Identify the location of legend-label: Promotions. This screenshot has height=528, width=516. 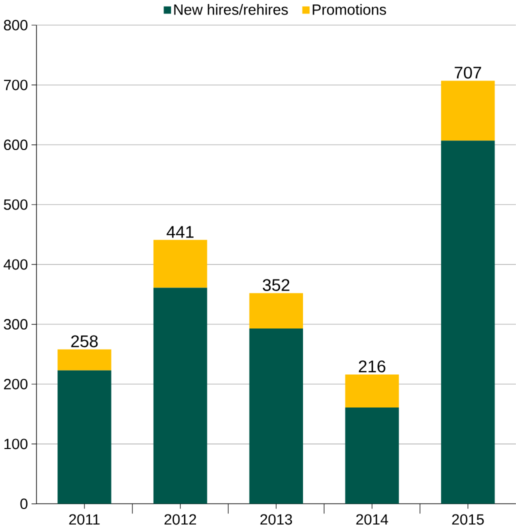
(349, 9).